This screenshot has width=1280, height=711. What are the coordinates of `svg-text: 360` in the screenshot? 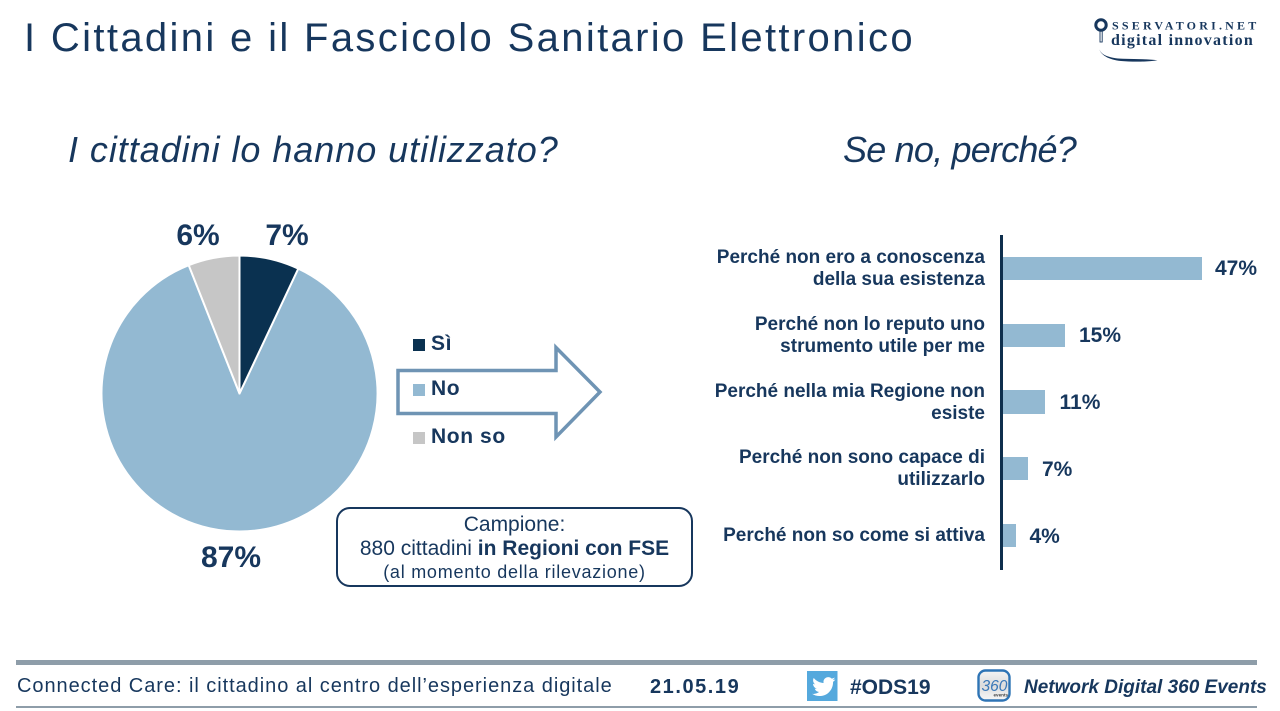 It's located at (995, 686).